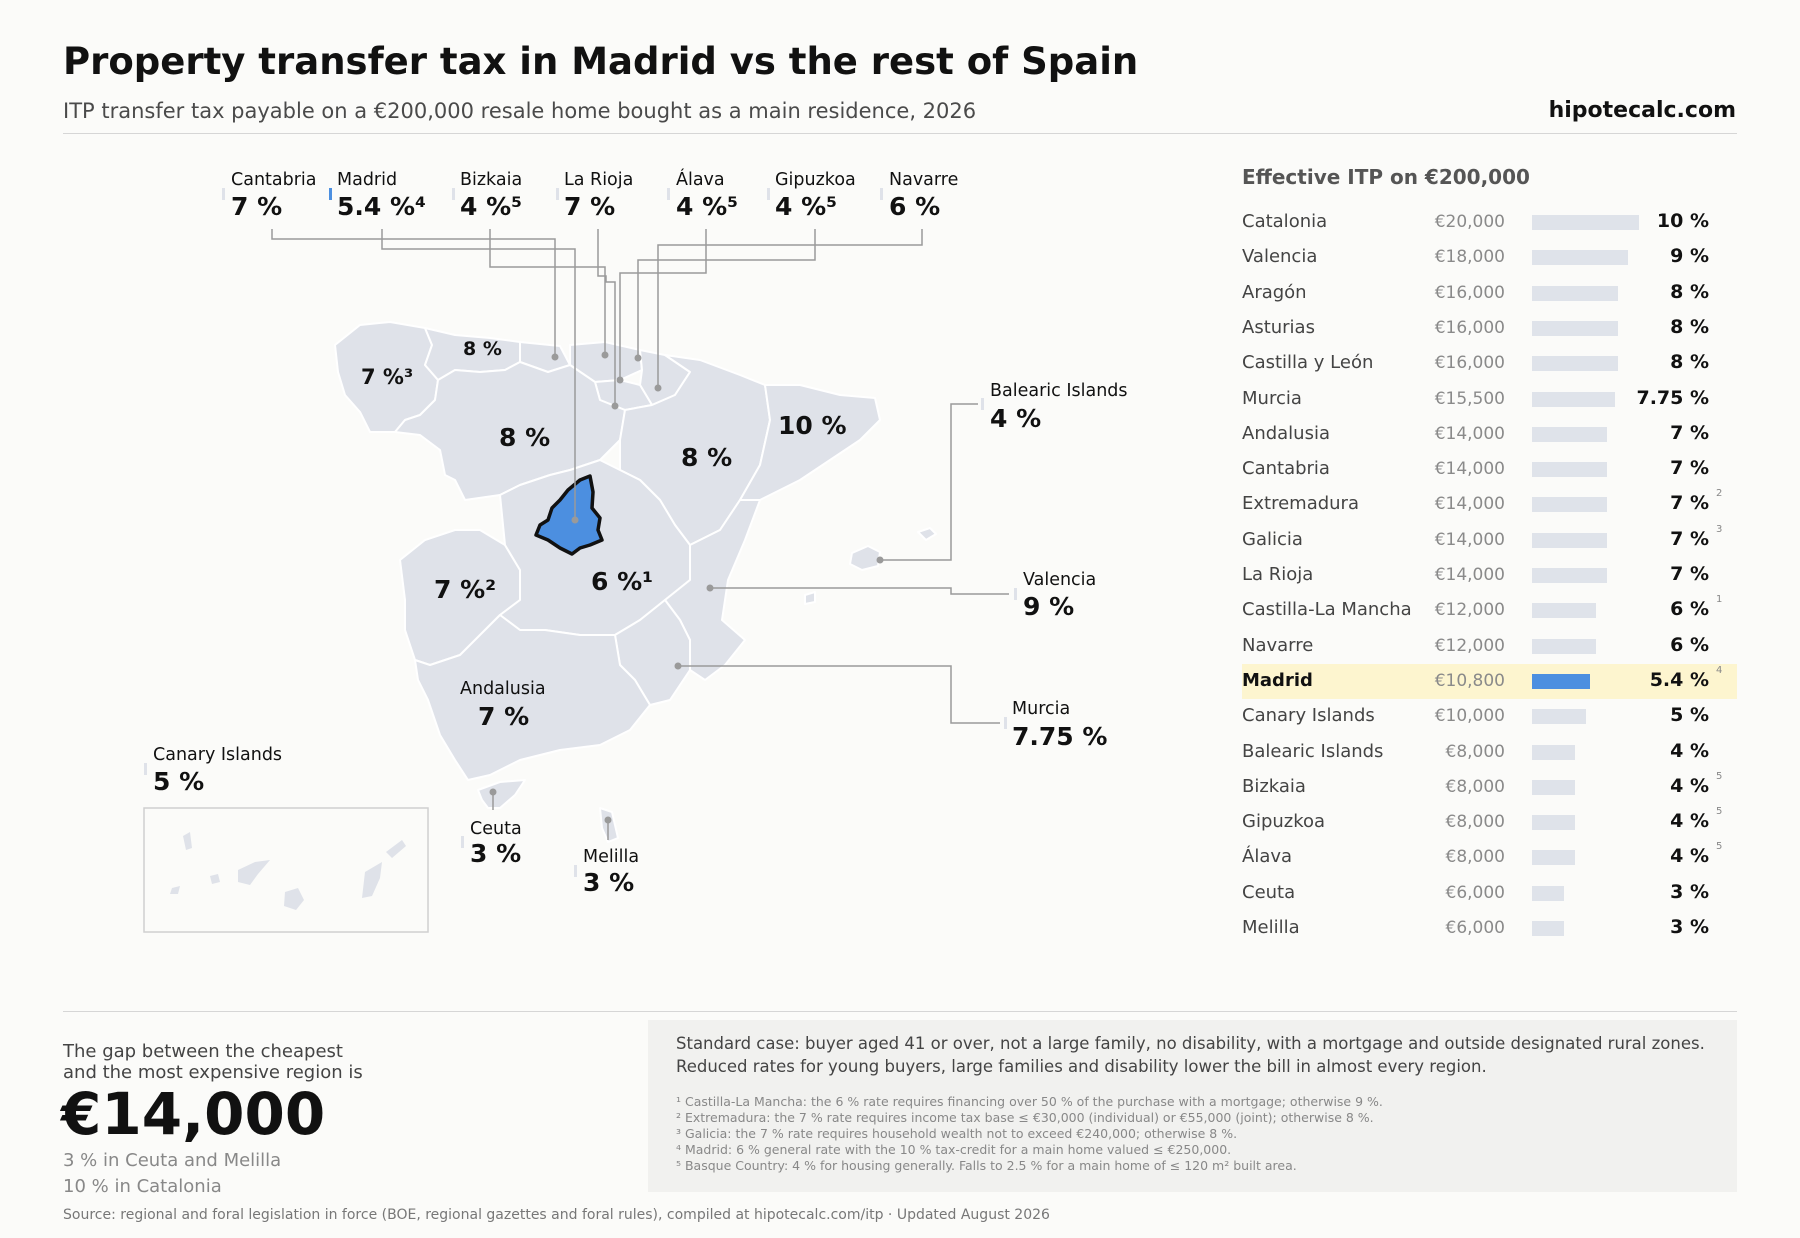 This screenshot has height=1238, width=1800. What do you see at coordinates (900, 1011) in the screenshot?
I see `footer-divider` at bounding box center [900, 1011].